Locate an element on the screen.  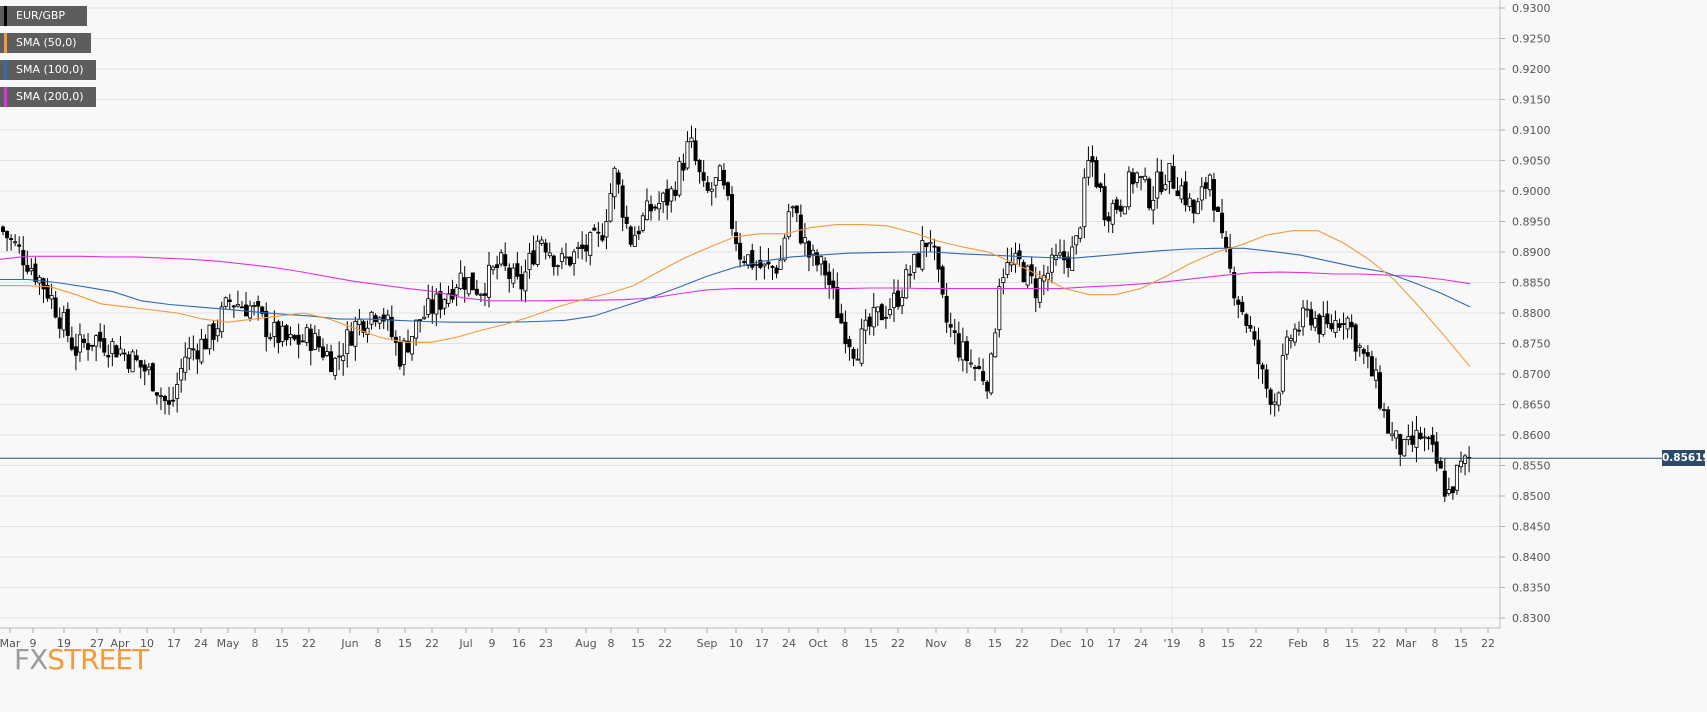
legend-item-sma-50: SMA (50,0) is located at coordinates (45, 43).